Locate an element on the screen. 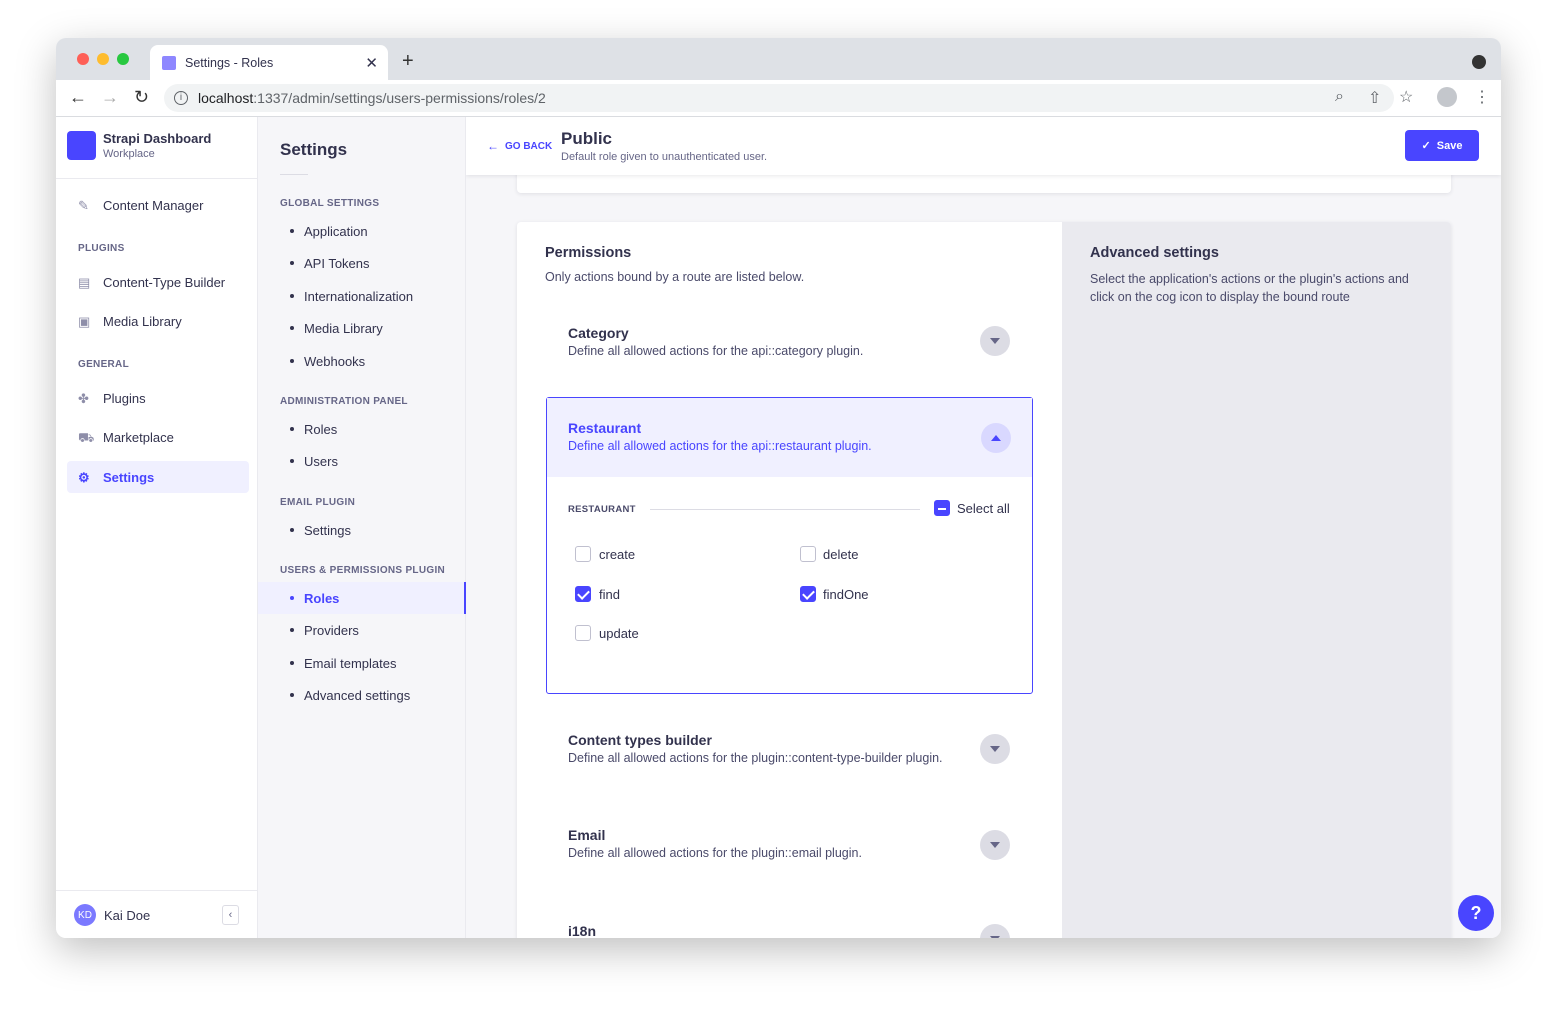  checkbox-label: findOne is located at coordinates (846, 594).